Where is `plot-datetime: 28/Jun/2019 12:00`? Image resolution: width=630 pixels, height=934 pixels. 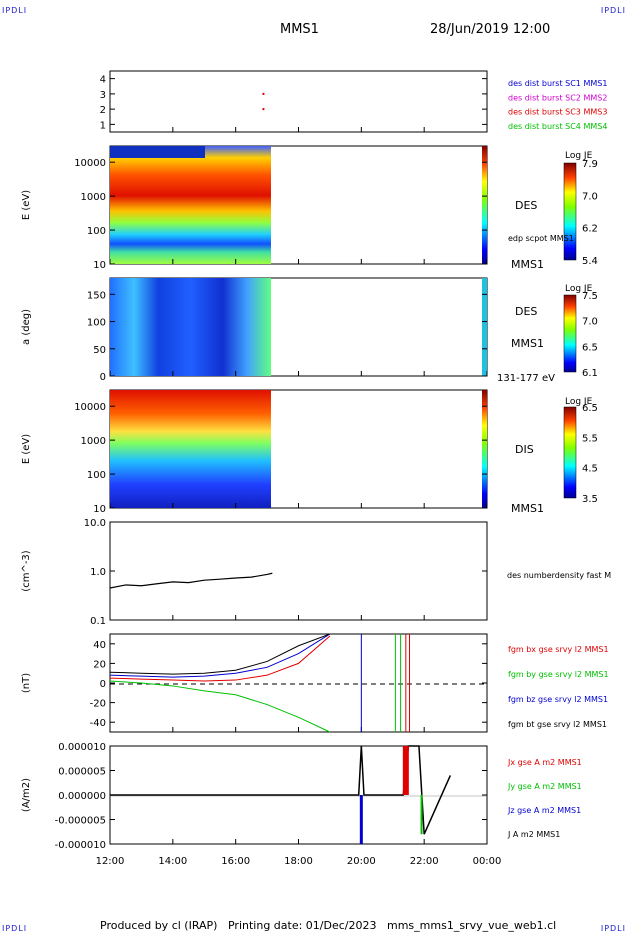 plot-datetime: 28/Jun/2019 12:00 is located at coordinates (490, 29).